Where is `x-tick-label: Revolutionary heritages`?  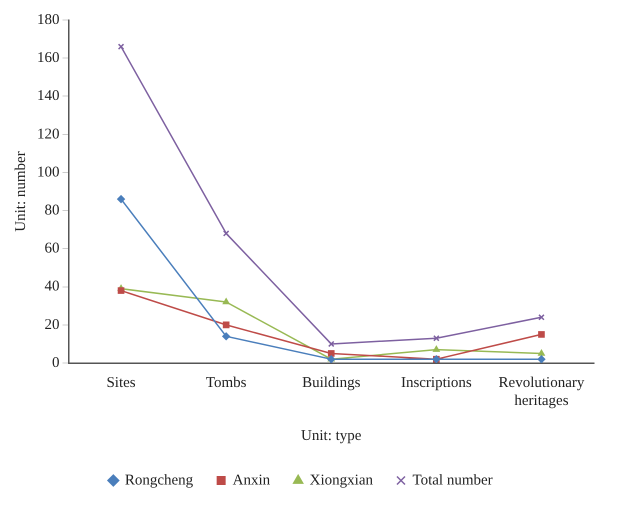
x-tick-label: Revolutionary heritages is located at coordinates (541, 391).